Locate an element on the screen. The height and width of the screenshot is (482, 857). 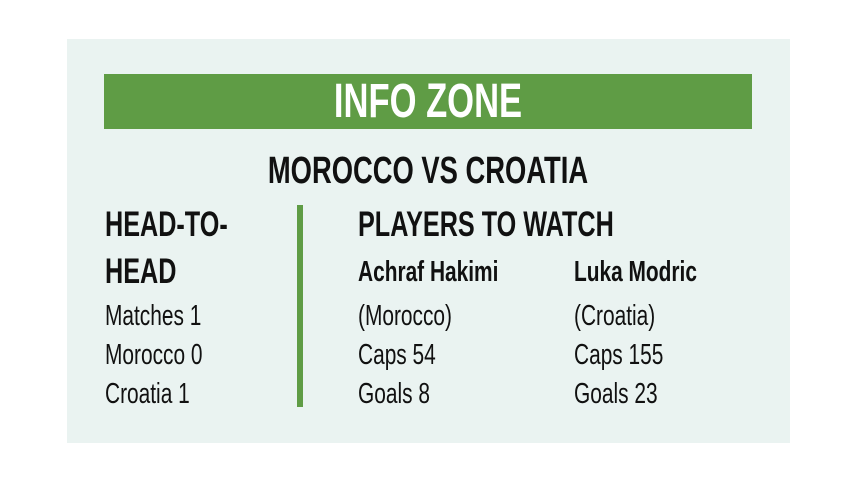
info-zone-title: INFO ZONE is located at coordinates (428, 101).